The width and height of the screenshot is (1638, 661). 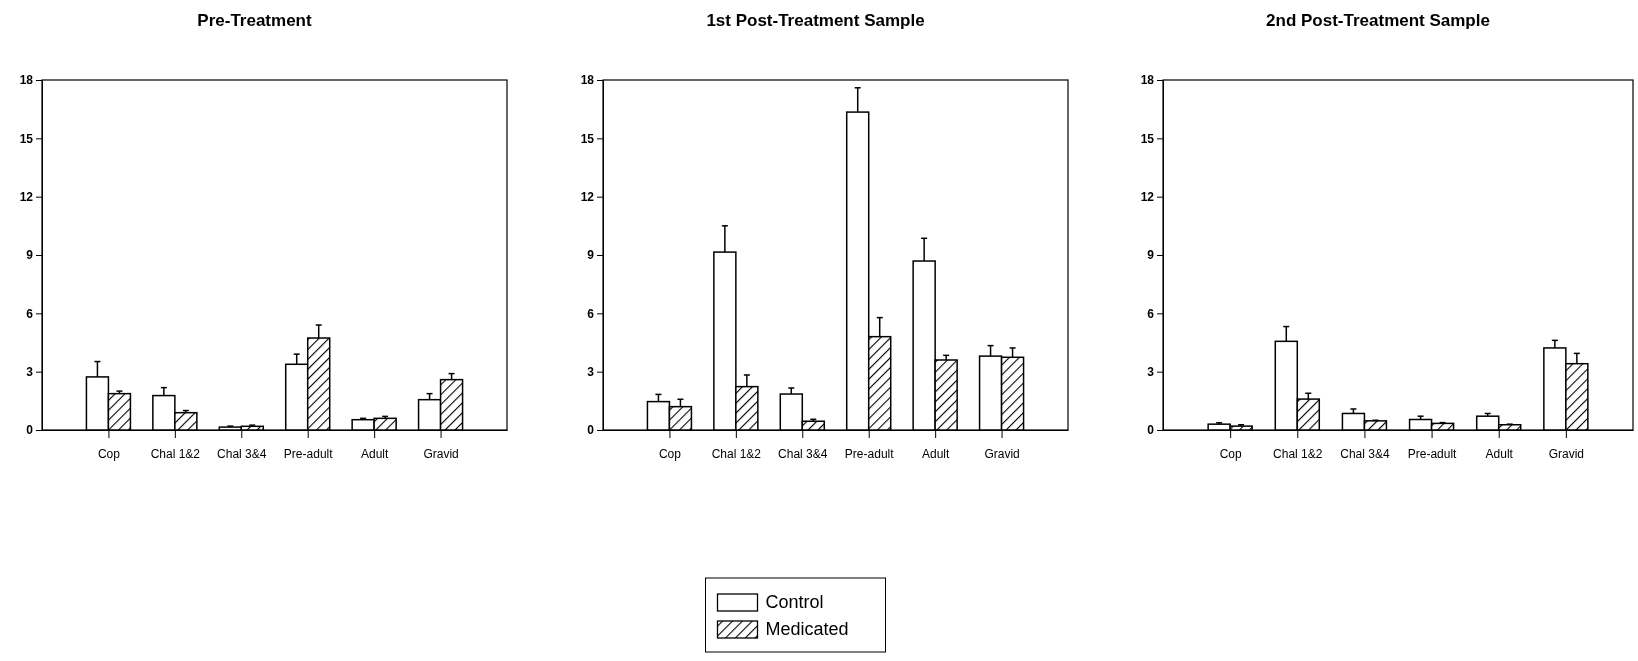 I want to click on chart-title: Pre-Treatment, so click(x=254, y=20).